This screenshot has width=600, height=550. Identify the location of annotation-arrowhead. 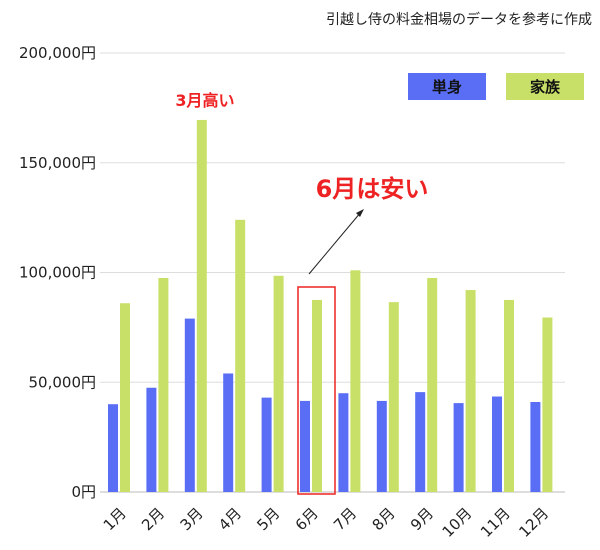
(360, 213).